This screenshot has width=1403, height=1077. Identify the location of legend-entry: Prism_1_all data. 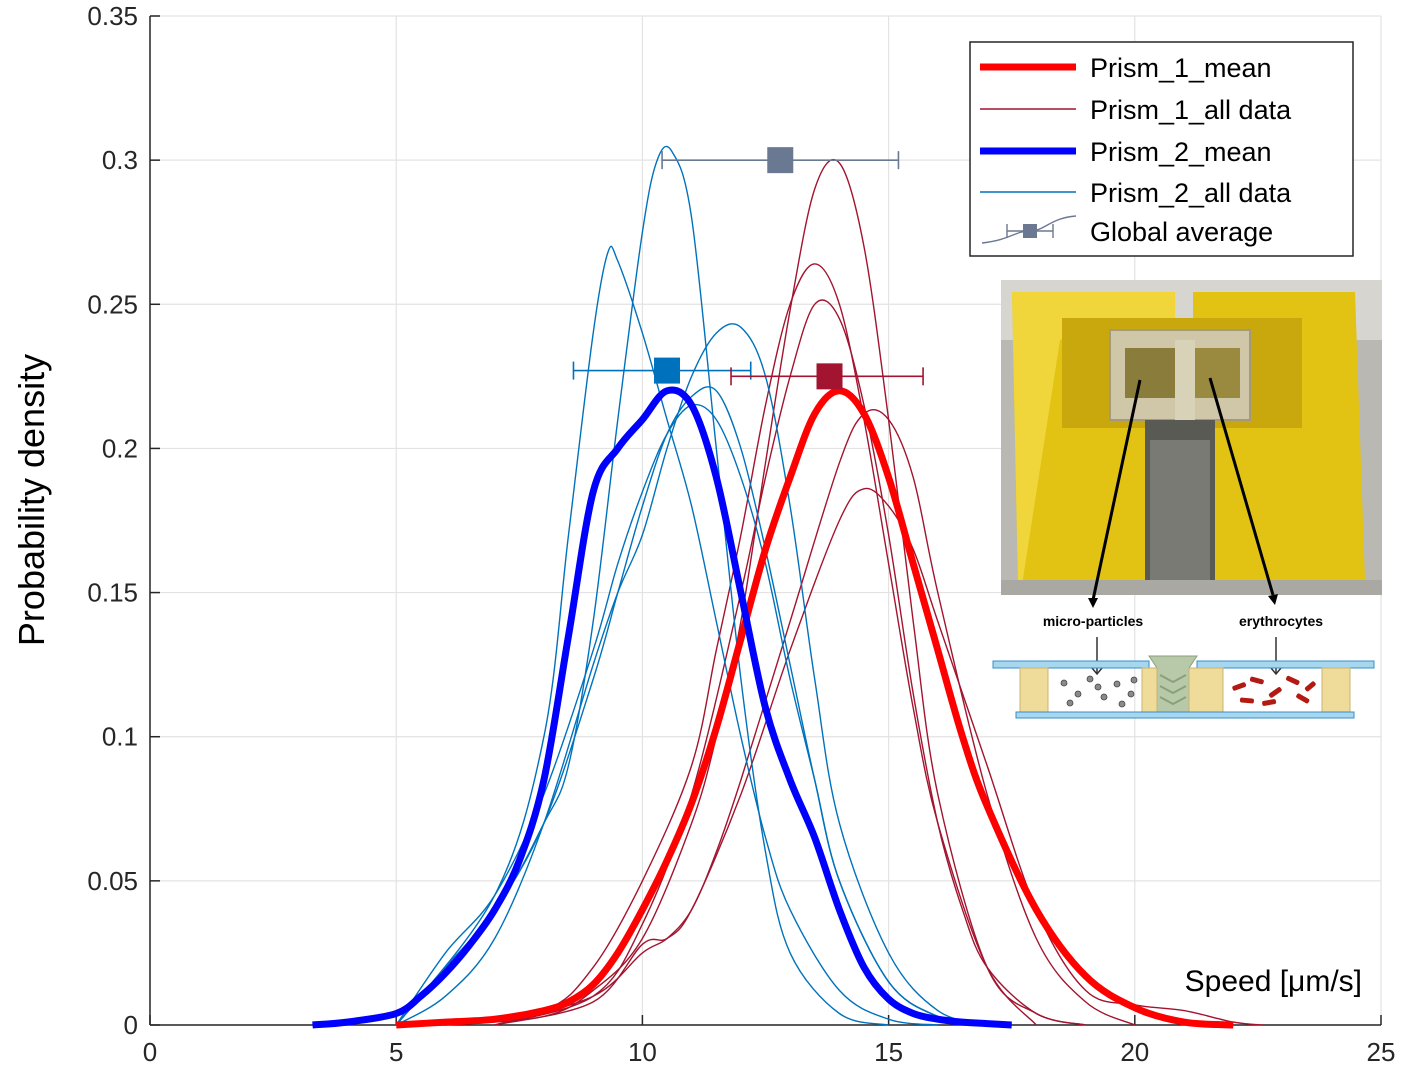
(1136, 110).